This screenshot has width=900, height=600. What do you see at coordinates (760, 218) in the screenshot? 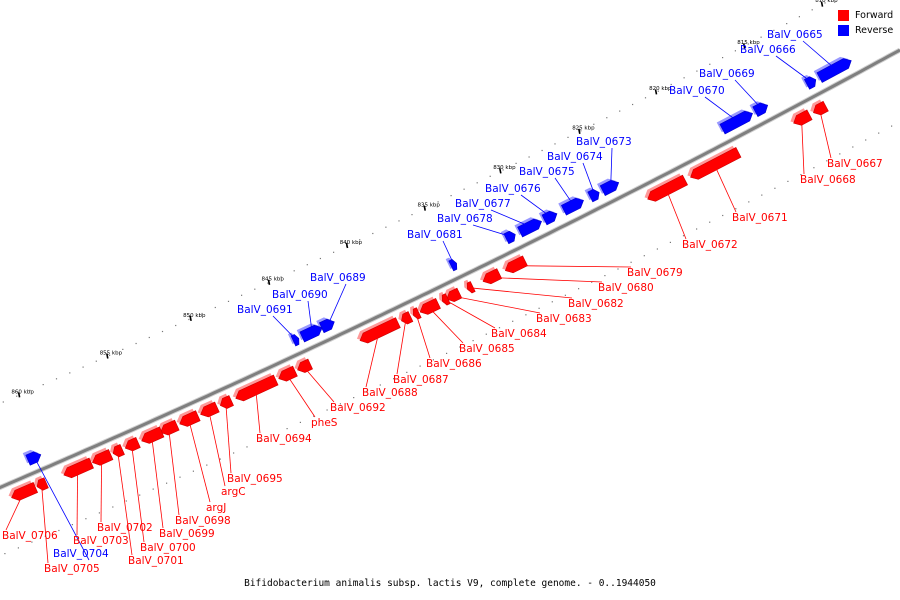
I see `gene-label-BalV_0671: BalV_0671` at bounding box center [760, 218].